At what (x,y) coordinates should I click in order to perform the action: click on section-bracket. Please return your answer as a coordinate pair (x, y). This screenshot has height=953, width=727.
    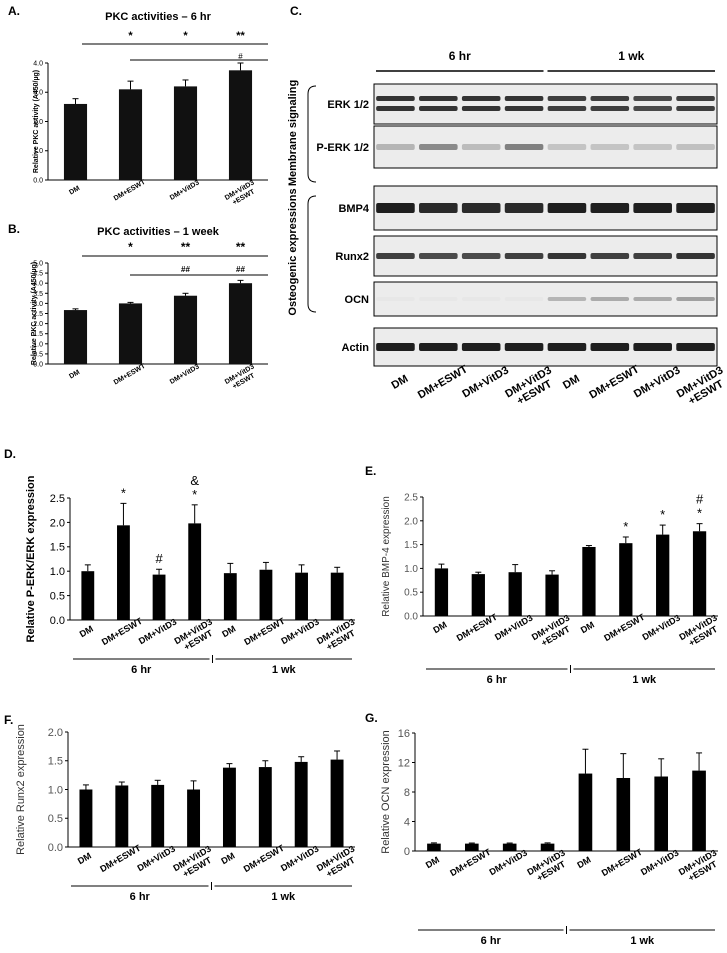
    Looking at the image, I should click on (312, 254).